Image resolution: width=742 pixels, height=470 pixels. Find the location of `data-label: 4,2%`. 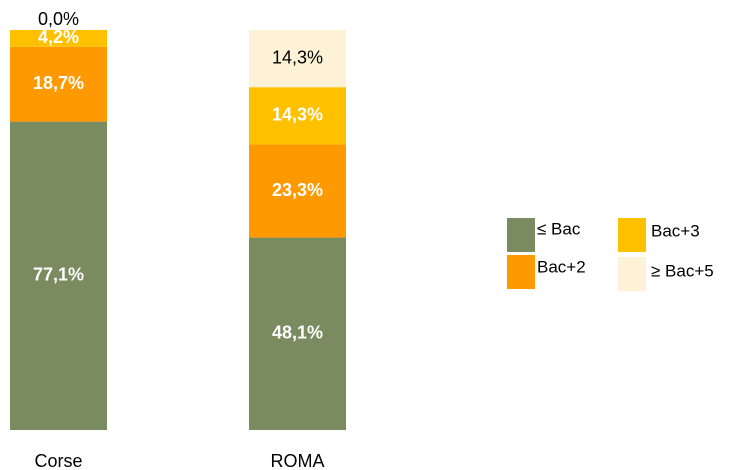

data-label: 4,2% is located at coordinates (58, 37).